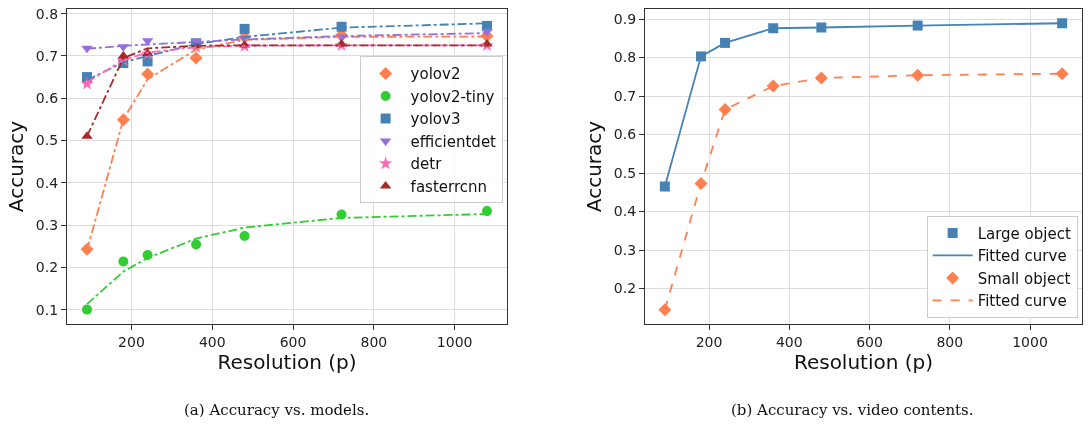 The height and width of the screenshot is (438, 1088). Describe the element at coordinates (435, 74) in the screenshot. I see `legend-label: yolov2` at that location.